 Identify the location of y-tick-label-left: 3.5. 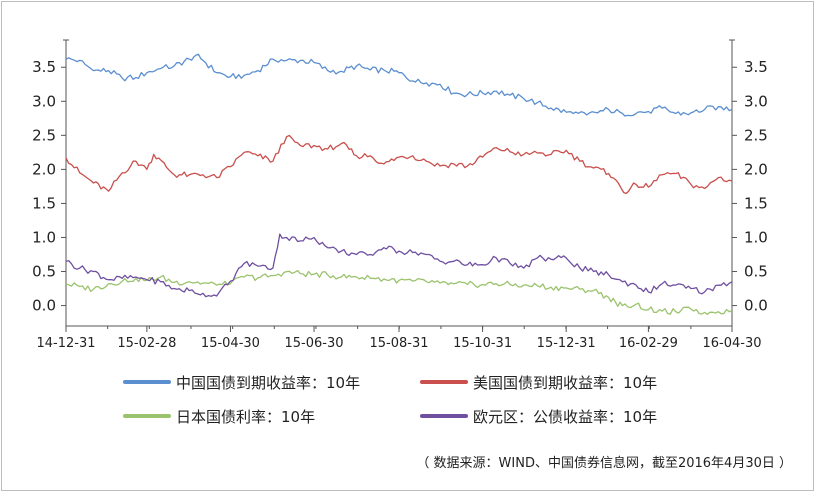
(44, 67).